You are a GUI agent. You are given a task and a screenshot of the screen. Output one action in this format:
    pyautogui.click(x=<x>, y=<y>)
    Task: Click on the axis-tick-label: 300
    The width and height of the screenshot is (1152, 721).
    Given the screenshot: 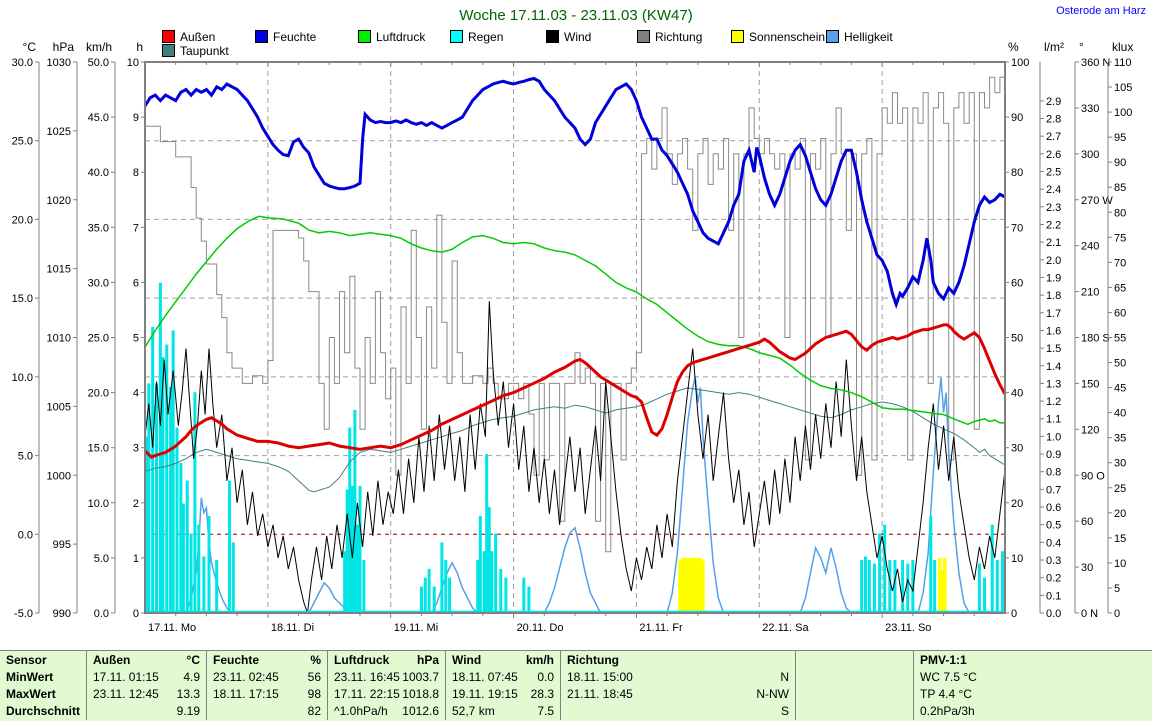 What is the action you would take?
    pyautogui.click(x=1090, y=155)
    